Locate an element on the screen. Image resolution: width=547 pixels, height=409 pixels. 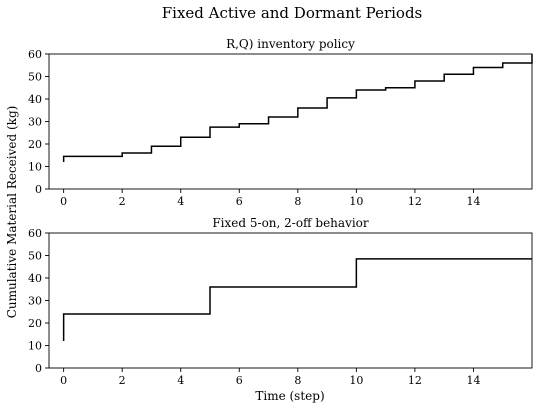
top-y-tick-label: 20 is located at coordinates (35, 144).